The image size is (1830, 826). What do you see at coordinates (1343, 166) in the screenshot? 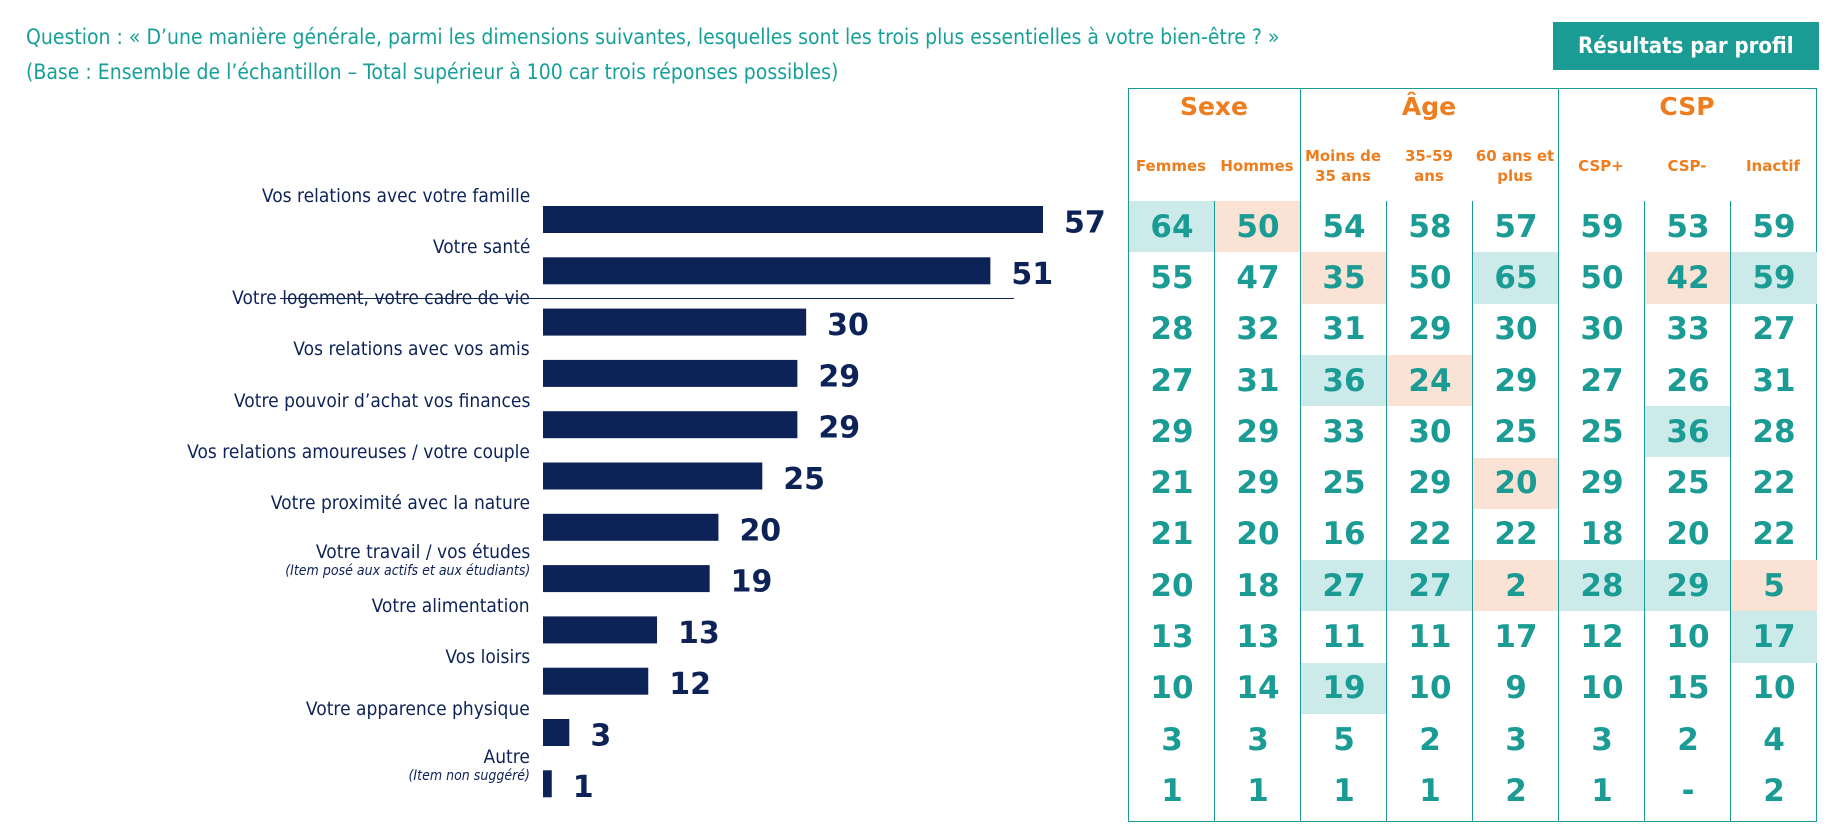
I see `column-header: Moins de 35 ans` at bounding box center [1343, 166].